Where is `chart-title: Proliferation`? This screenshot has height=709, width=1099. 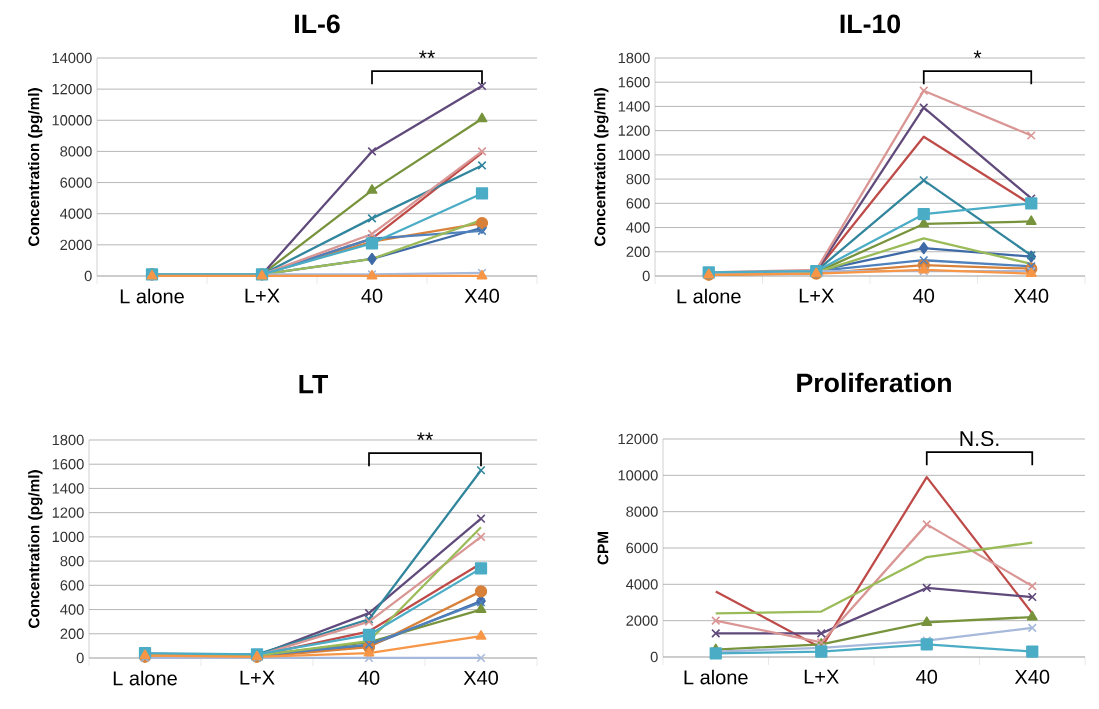
chart-title: Proliferation is located at coordinates (874, 382).